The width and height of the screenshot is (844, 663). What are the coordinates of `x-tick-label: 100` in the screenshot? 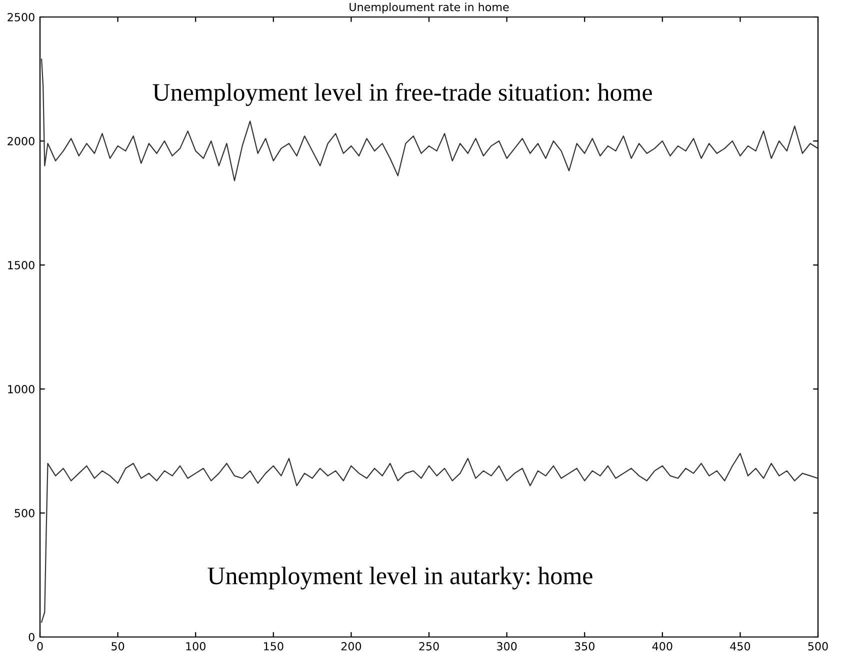 It's located at (196, 646).